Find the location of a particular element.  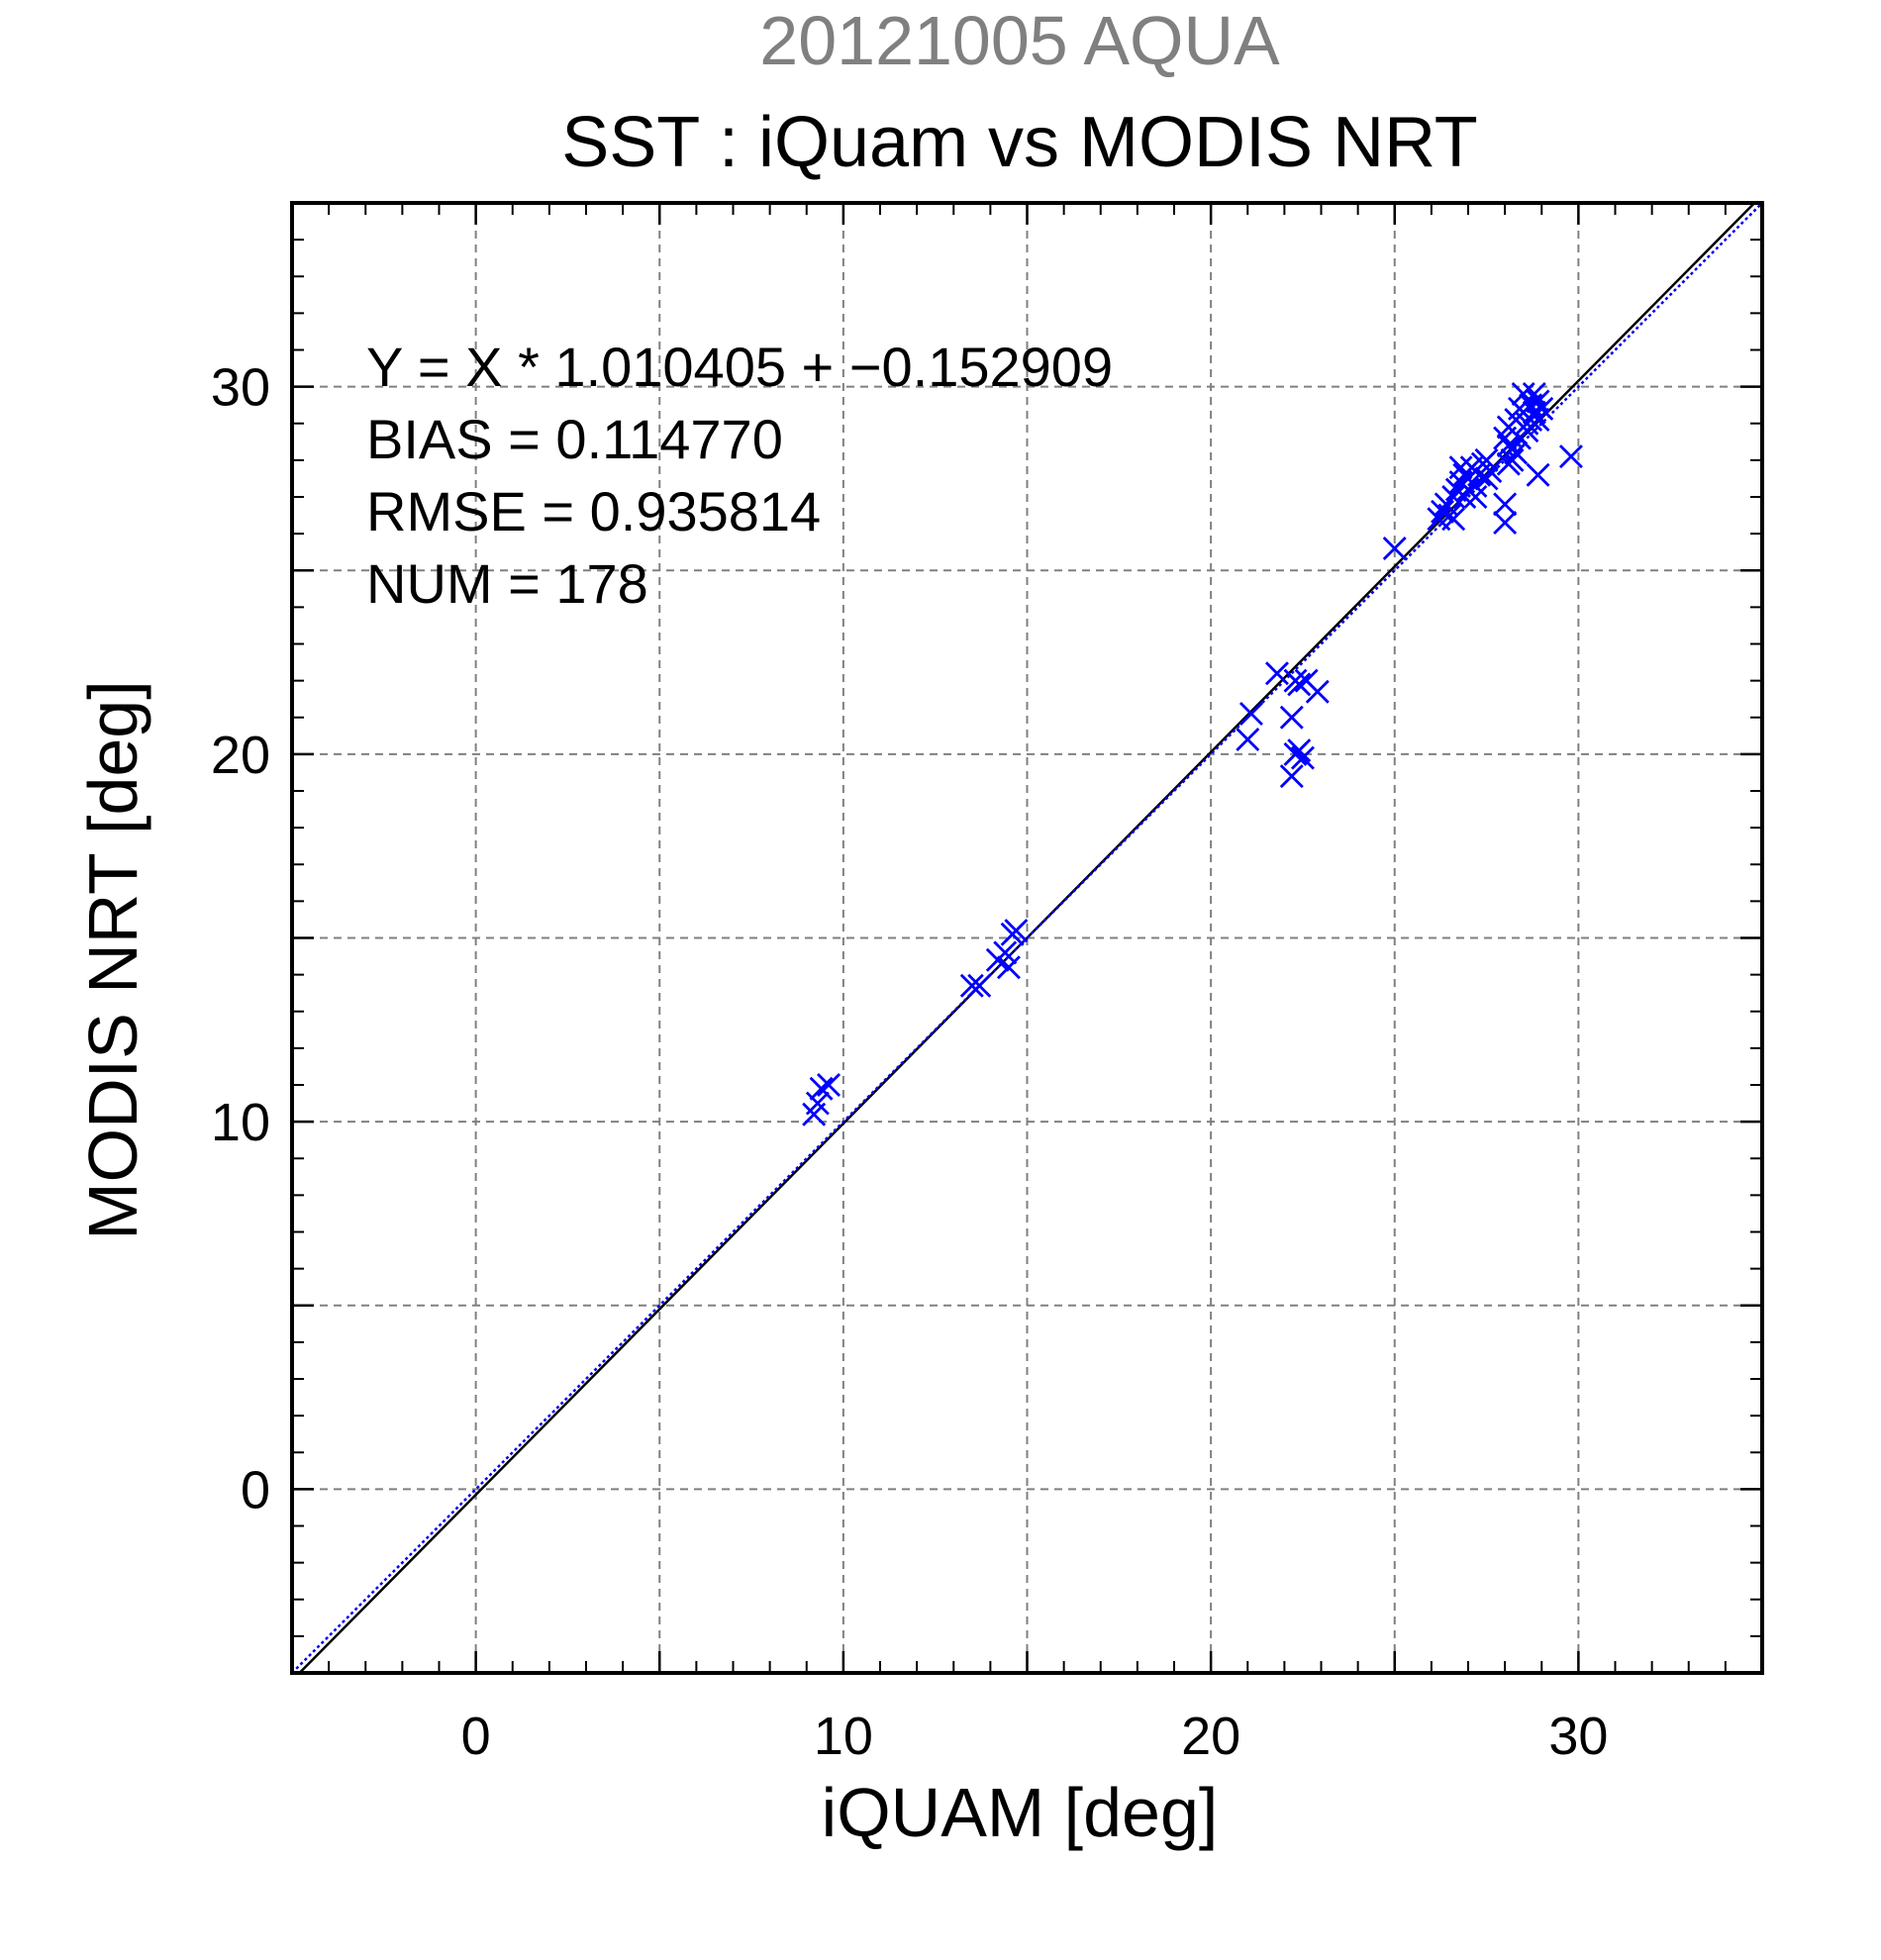

num-value: NUM = 178 is located at coordinates (507, 583).